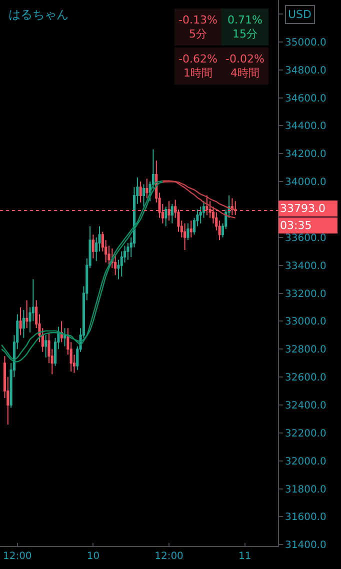 This screenshot has width=341, height=569. What do you see at coordinates (198, 59) in the screenshot?
I see `annotation: -0.62%` at bounding box center [198, 59].